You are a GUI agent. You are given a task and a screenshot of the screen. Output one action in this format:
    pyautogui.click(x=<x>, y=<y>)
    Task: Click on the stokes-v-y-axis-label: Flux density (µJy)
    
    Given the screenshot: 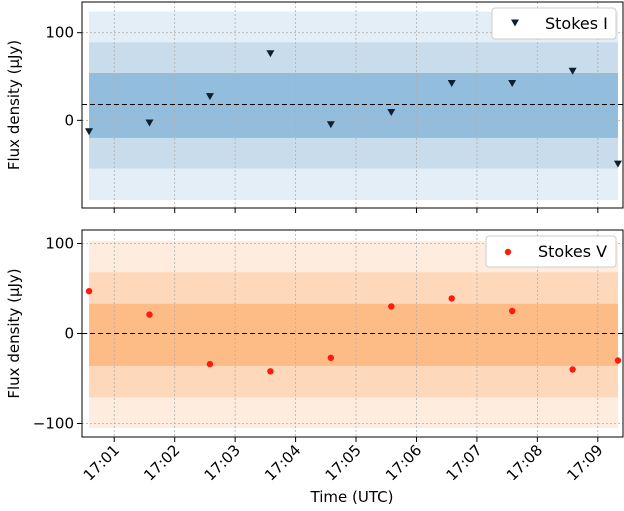 What is the action you would take?
    pyautogui.click(x=14, y=333)
    